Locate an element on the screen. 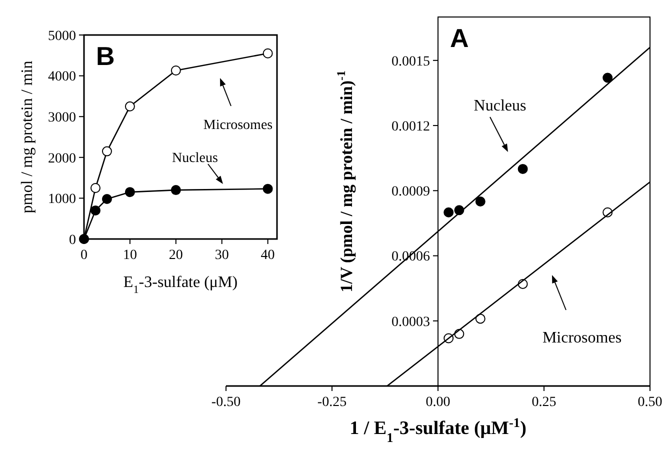 Image resolution: width=665 pixels, height=453 pixels. x-tick-label: -0.50 is located at coordinates (226, 402).